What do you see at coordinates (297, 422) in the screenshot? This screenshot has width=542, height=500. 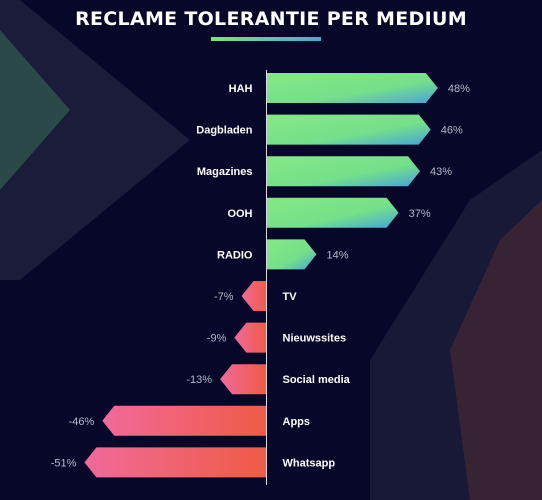 I see `category-label-apps: Apps` at bounding box center [297, 422].